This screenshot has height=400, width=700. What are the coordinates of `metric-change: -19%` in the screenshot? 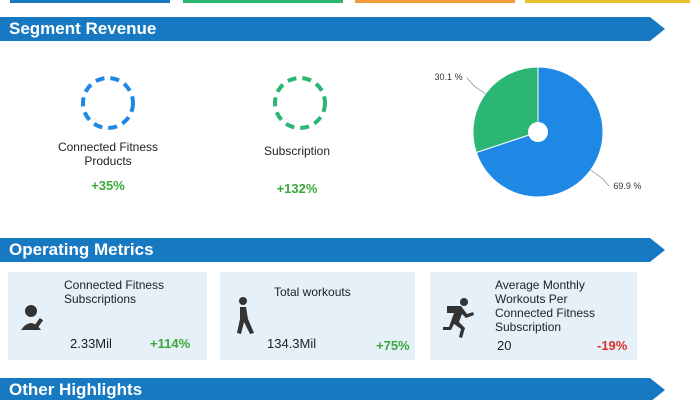 It's located at (612, 345).